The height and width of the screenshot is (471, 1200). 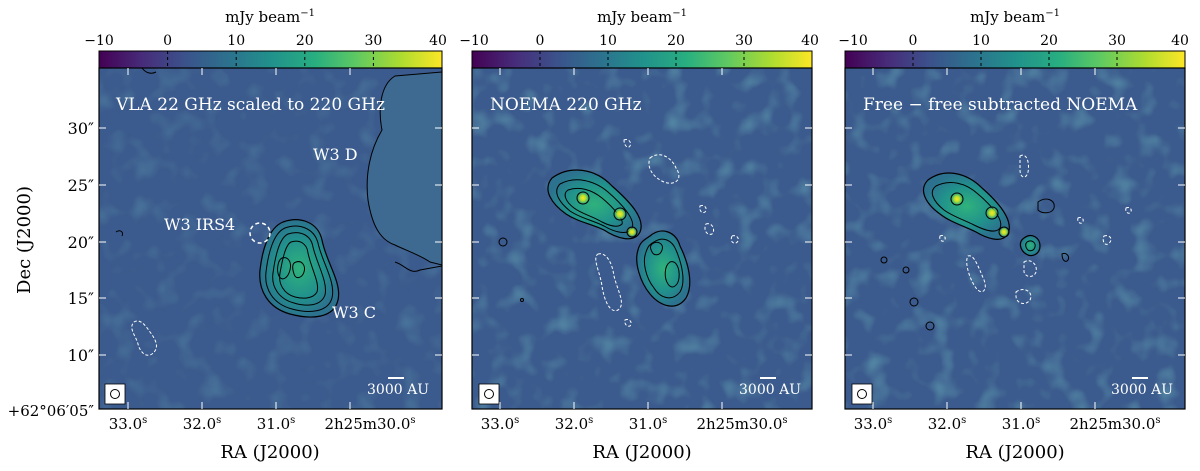 I want to click on y-tick-label: 15″, so click(x=81, y=298).